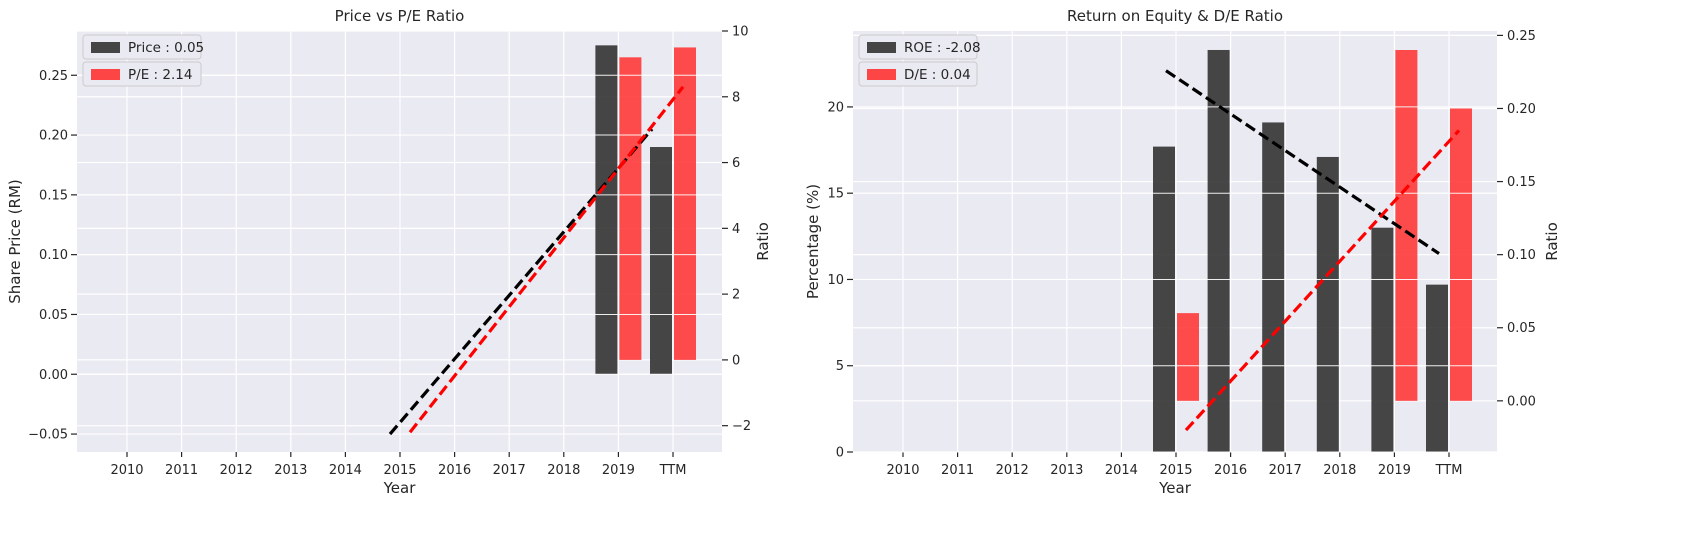 The width and height of the screenshot is (1705, 550). What do you see at coordinates (736, 97) in the screenshot?
I see `y2-tick-label: 8` at bounding box center [736, 97].